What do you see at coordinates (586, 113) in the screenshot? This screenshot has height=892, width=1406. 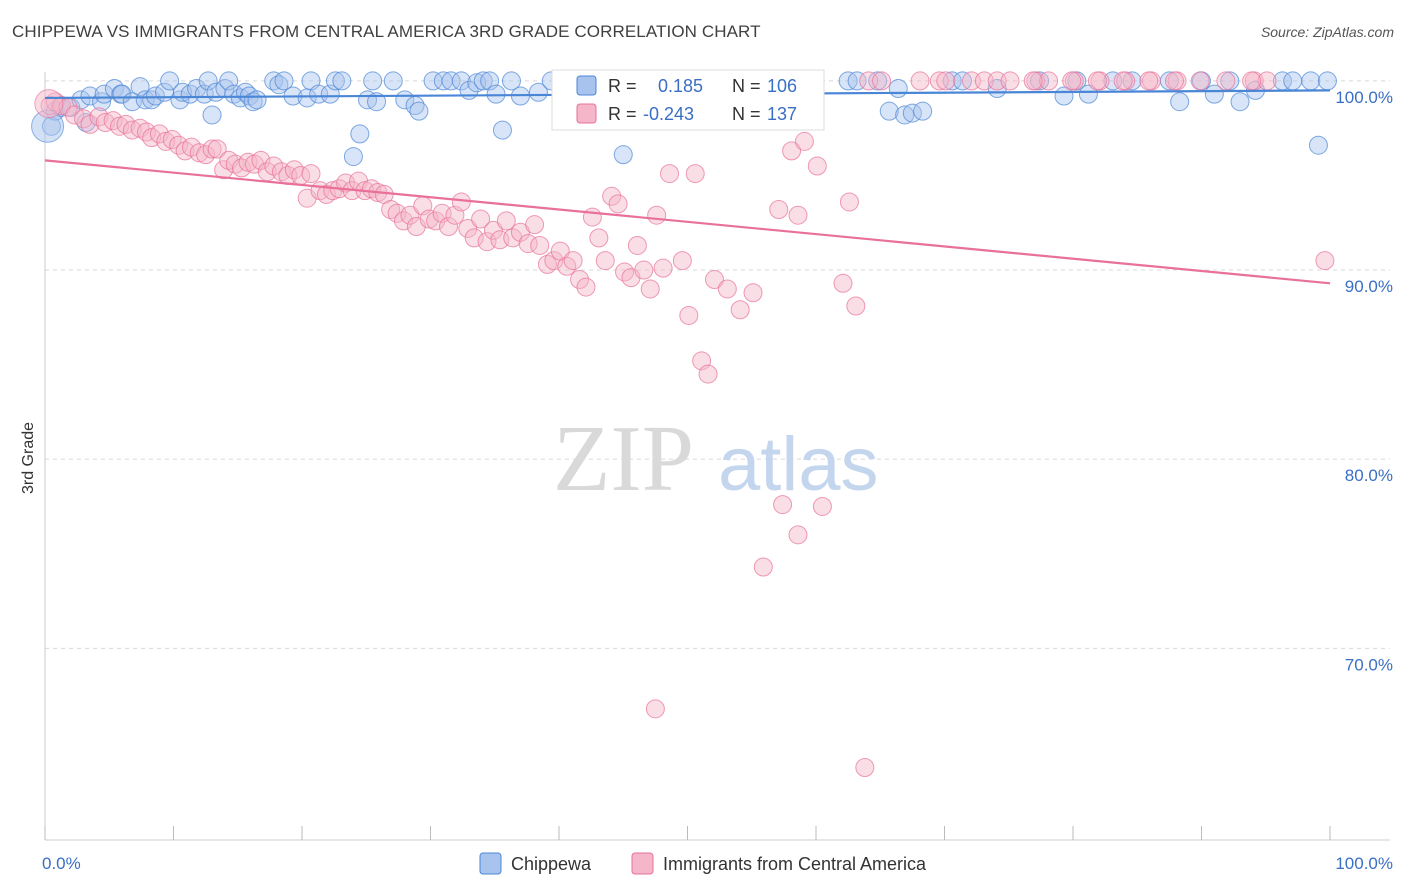 I see `legend-swatch-pink` at bounding box center [586, 113].